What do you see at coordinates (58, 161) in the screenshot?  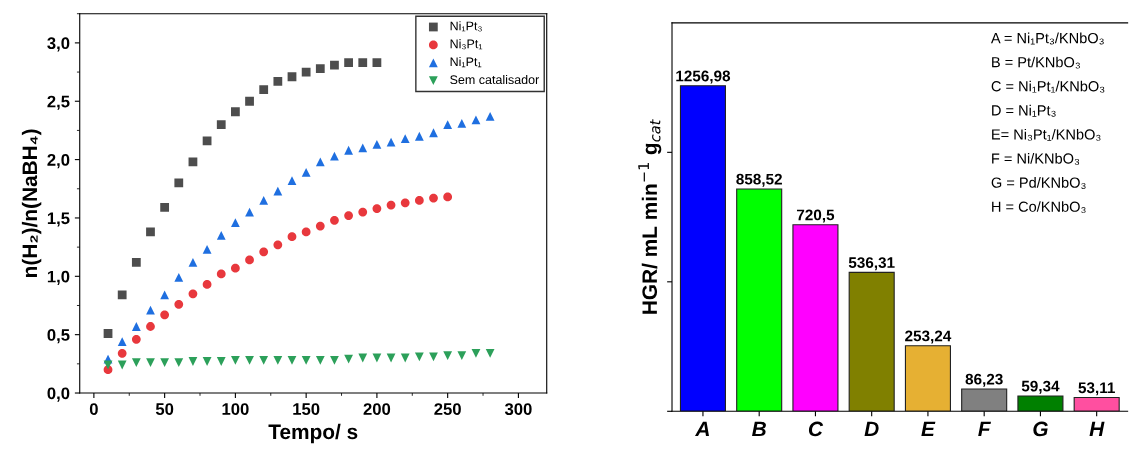 I see `y-tick-label: 2,0` at bounding box center [58, 161].